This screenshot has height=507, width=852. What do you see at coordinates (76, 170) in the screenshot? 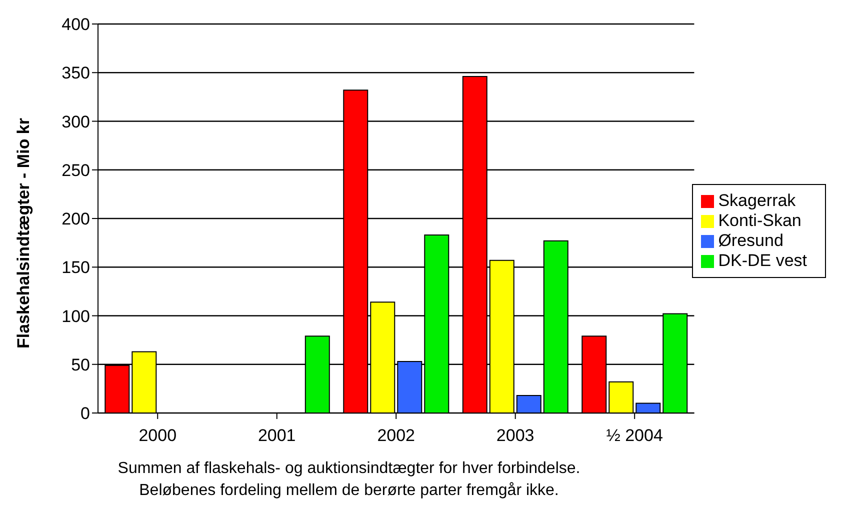
I see `y-tick-label: 250` at bounding box center [76, 170].